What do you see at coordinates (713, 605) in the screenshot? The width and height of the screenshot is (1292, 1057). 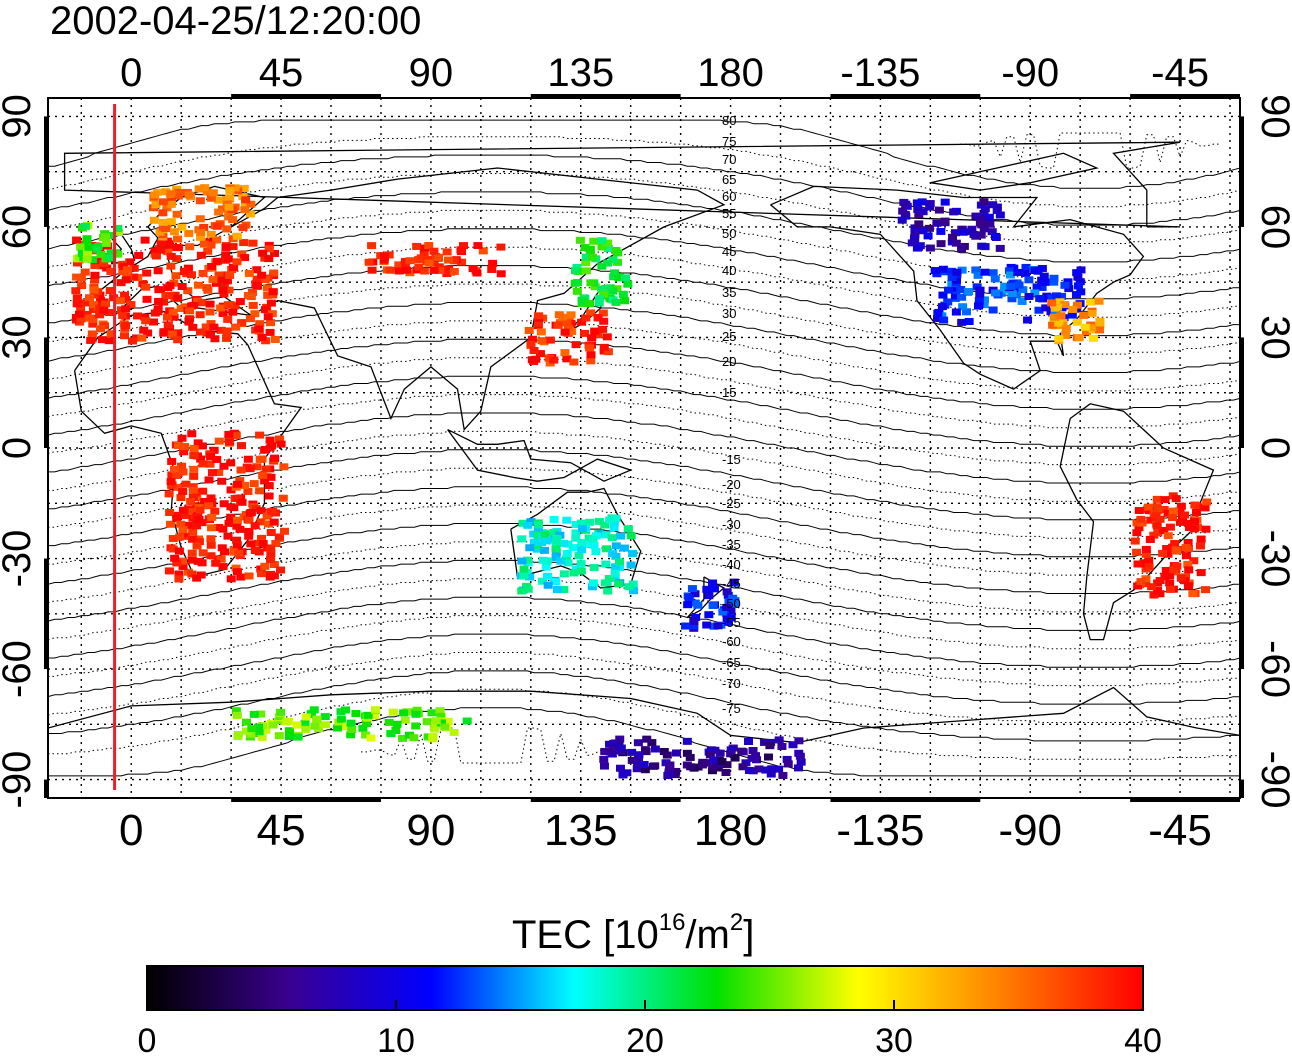 I see `tec-point-new-zealand` at bounding box center [713, 605].